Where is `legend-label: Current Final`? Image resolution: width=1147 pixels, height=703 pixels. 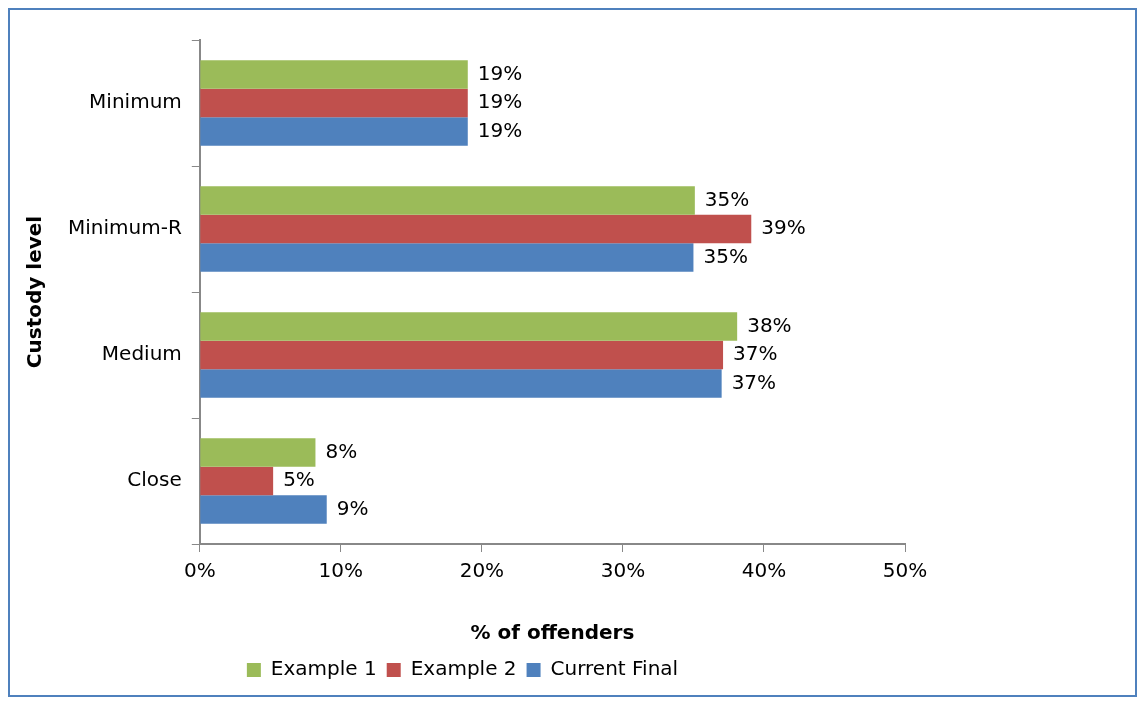
legend-label: Current Final is located at coordinates (614, 668).